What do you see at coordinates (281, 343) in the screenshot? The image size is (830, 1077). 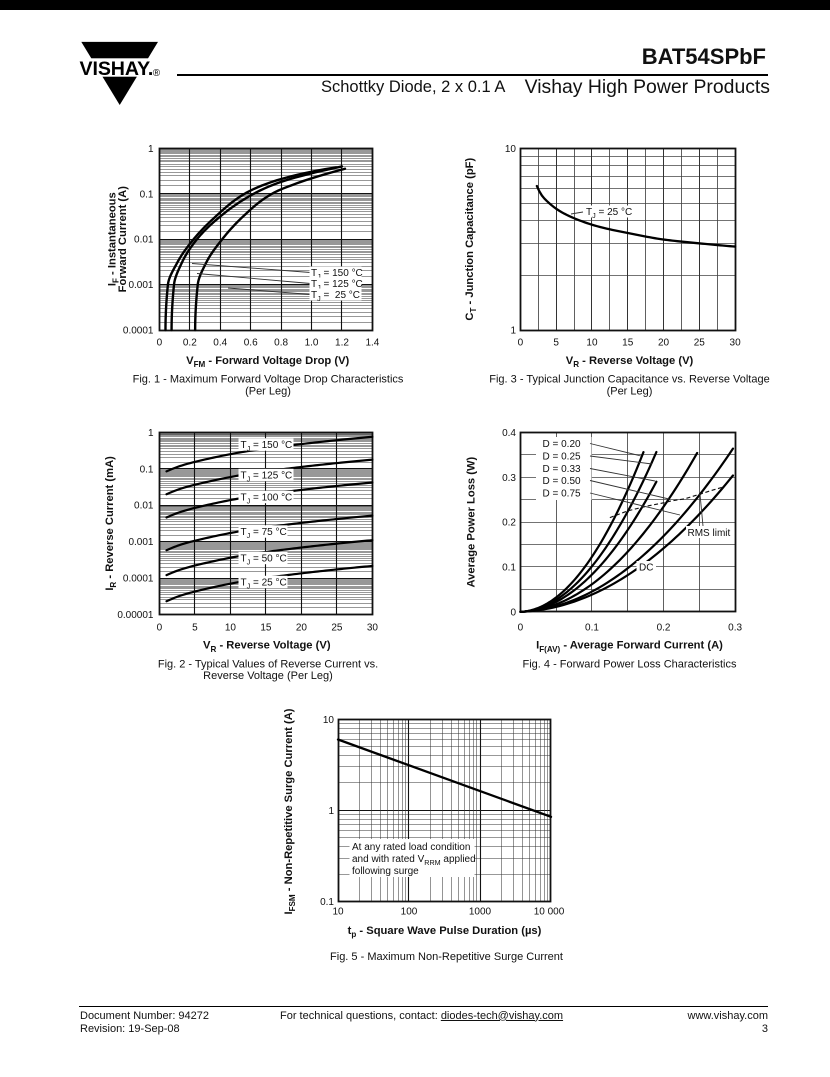 I see `svg-text: 0.8` at bounding box center [281, 343].